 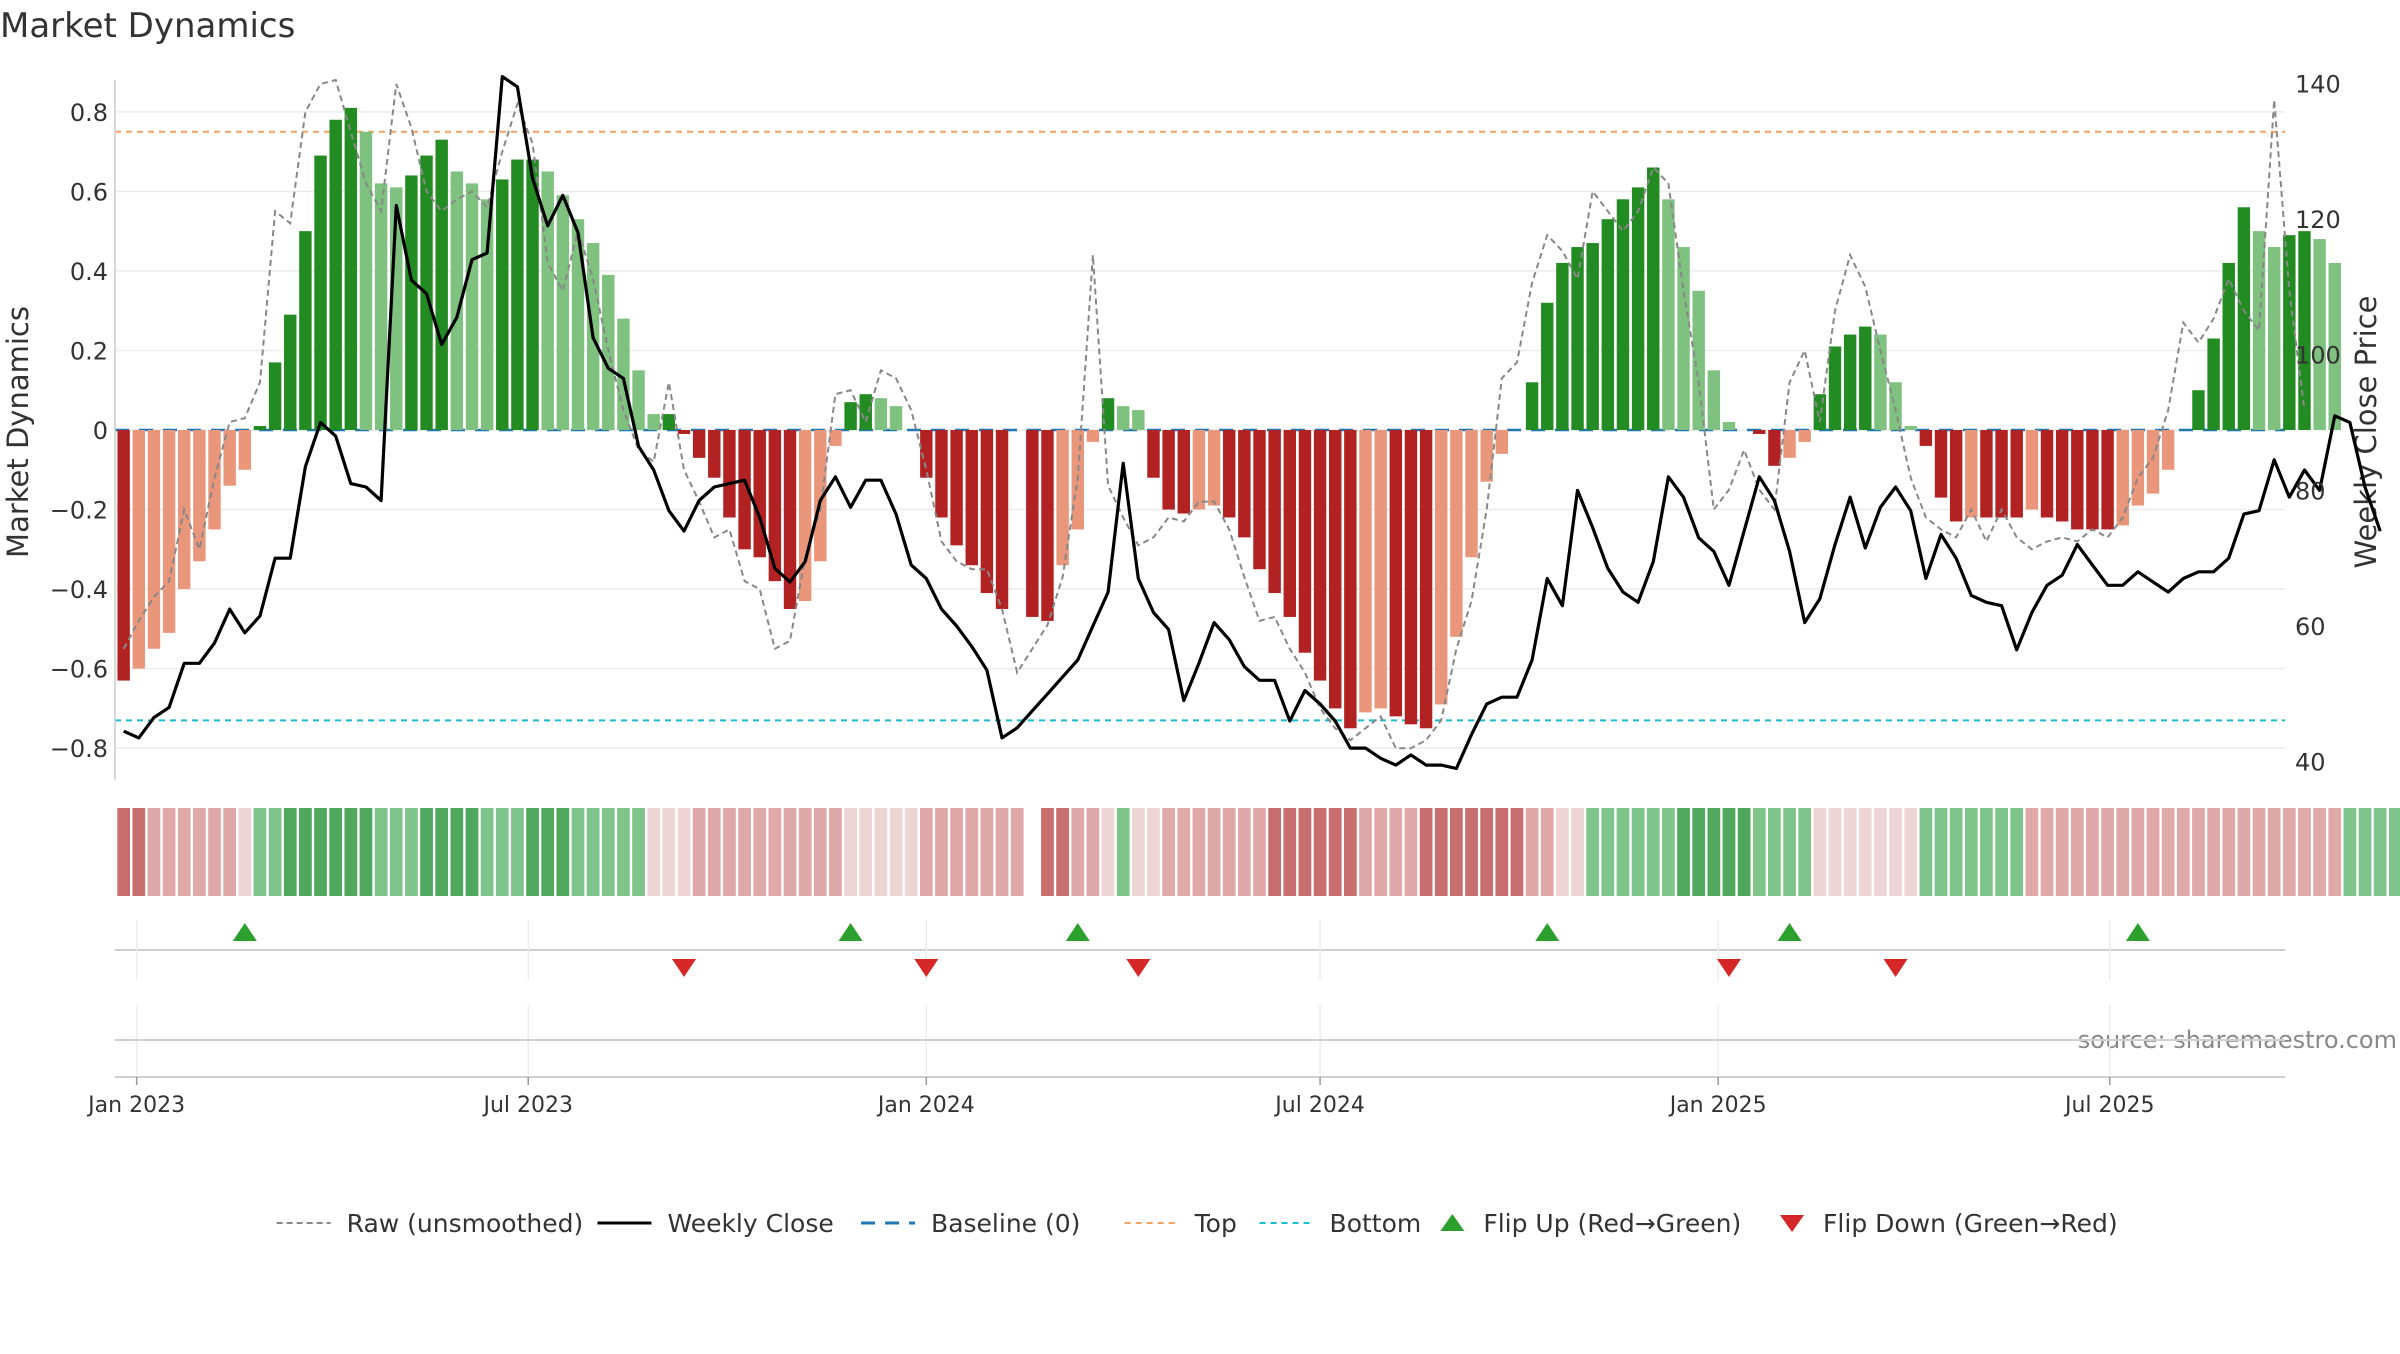 What do you see at coordinates (1005, 1223) in the screenshot?
I see `legend-label: Baseline (0)` at bounding box center [1005, 1223].